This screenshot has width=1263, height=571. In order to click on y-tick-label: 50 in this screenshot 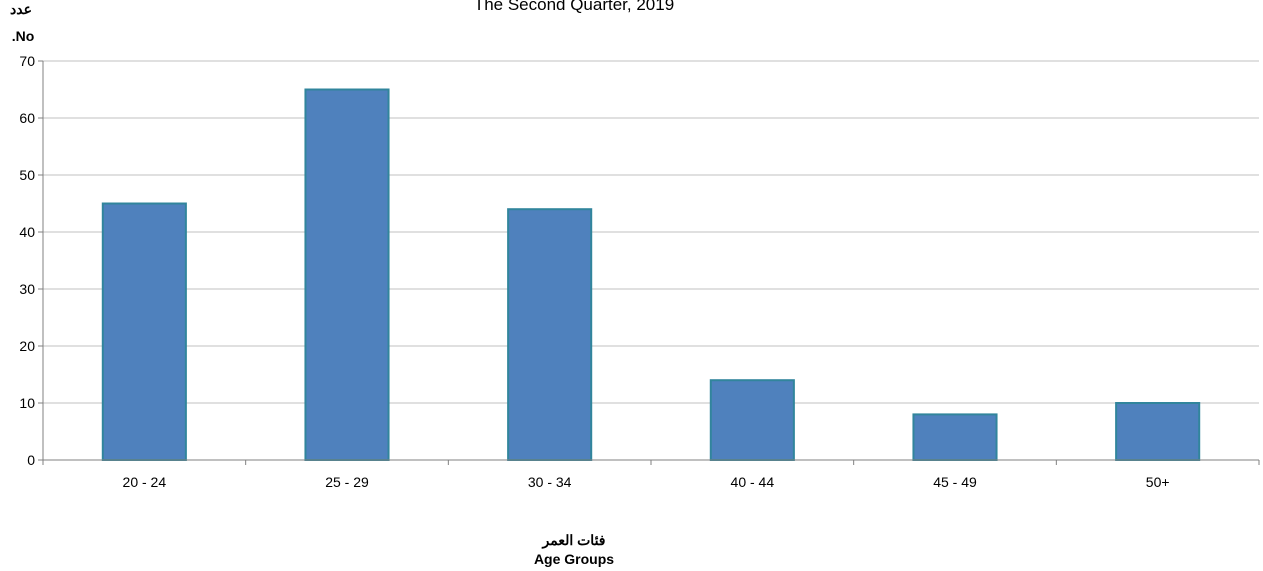, I will do `click(27, 175)`.